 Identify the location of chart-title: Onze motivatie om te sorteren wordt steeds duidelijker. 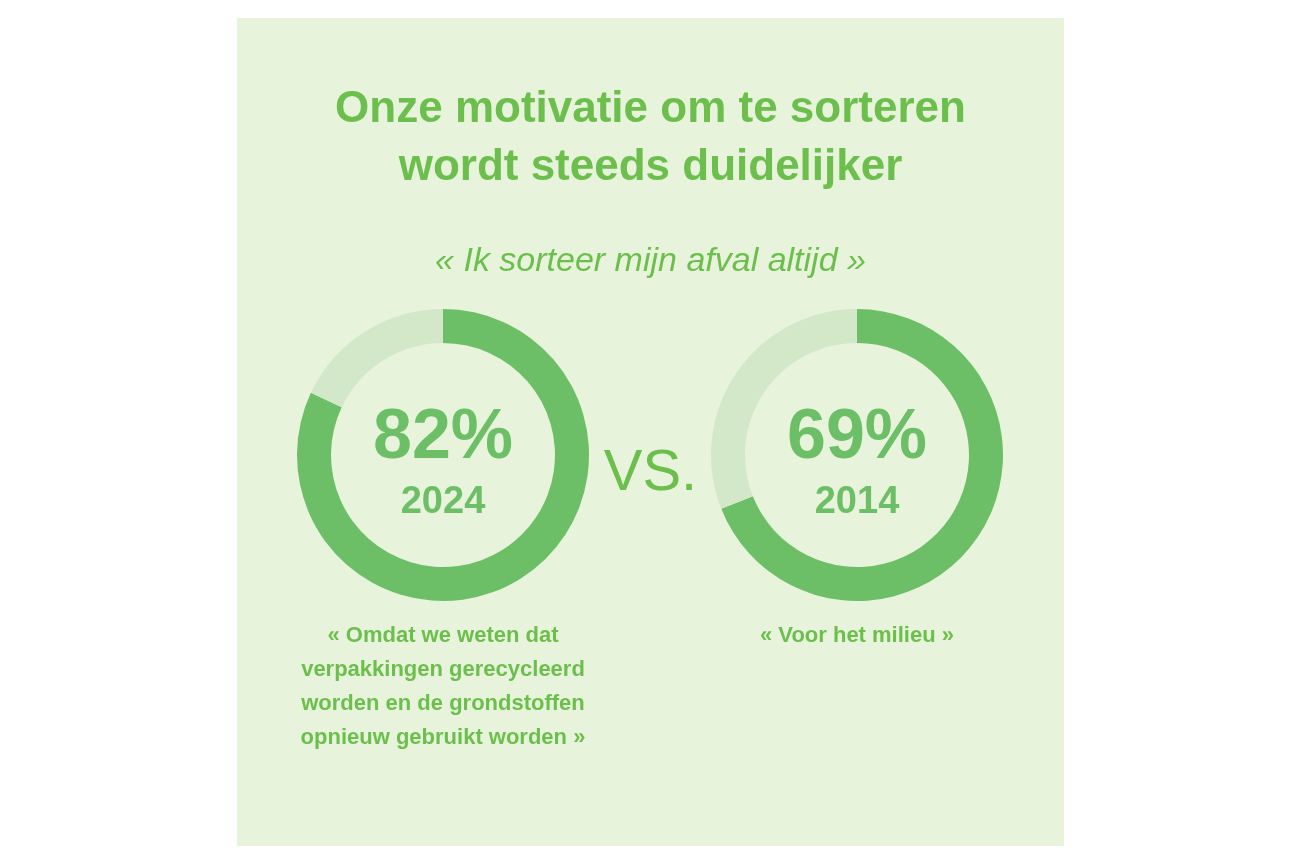
(650, 136).